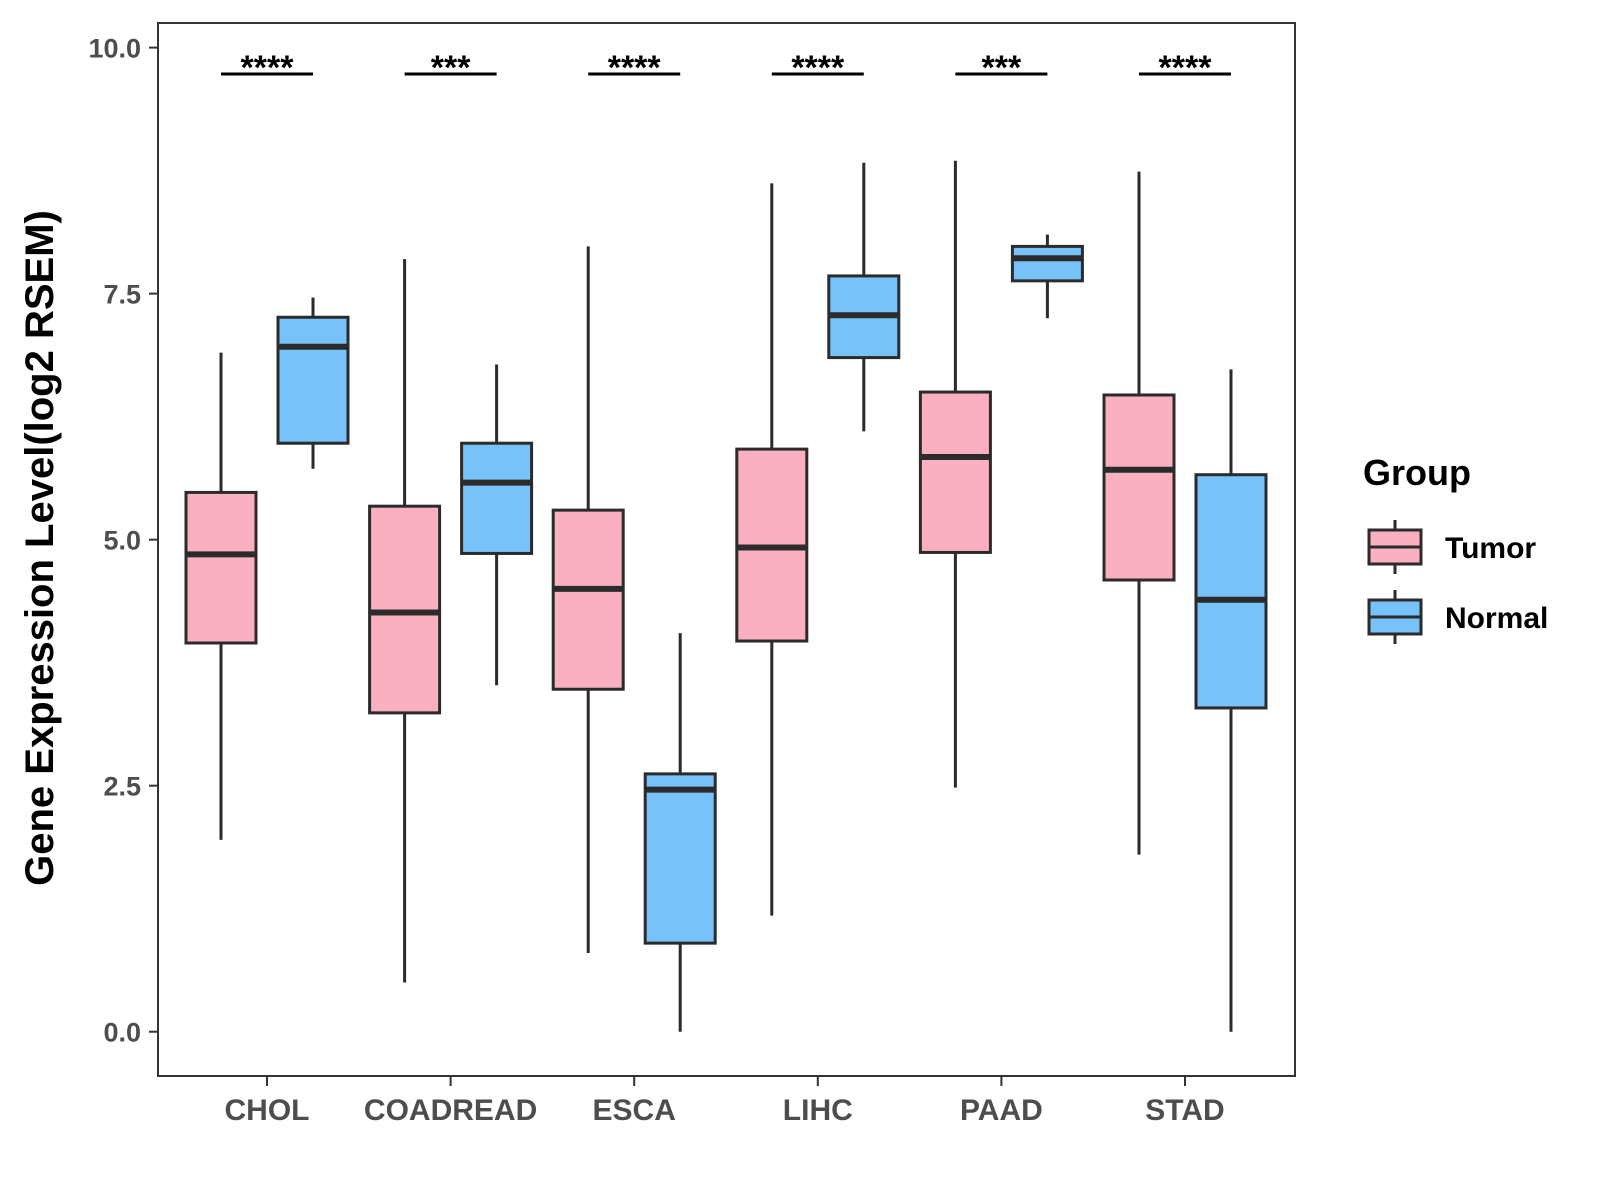 The height and width of the screenshot is (1200, 1600). I want to click on box-normal-stad, so click(1231, 700).